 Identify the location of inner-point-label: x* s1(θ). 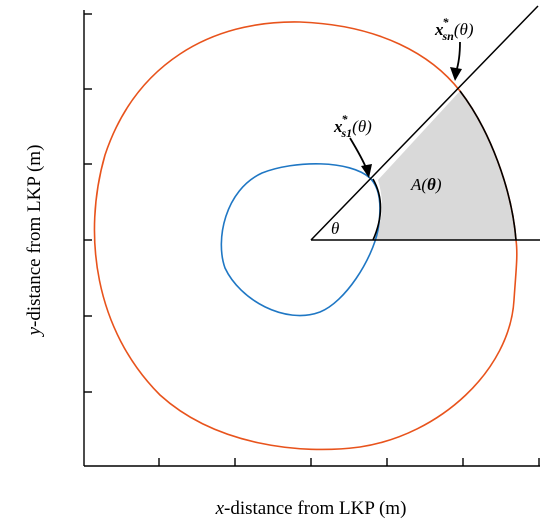
(352, 126).